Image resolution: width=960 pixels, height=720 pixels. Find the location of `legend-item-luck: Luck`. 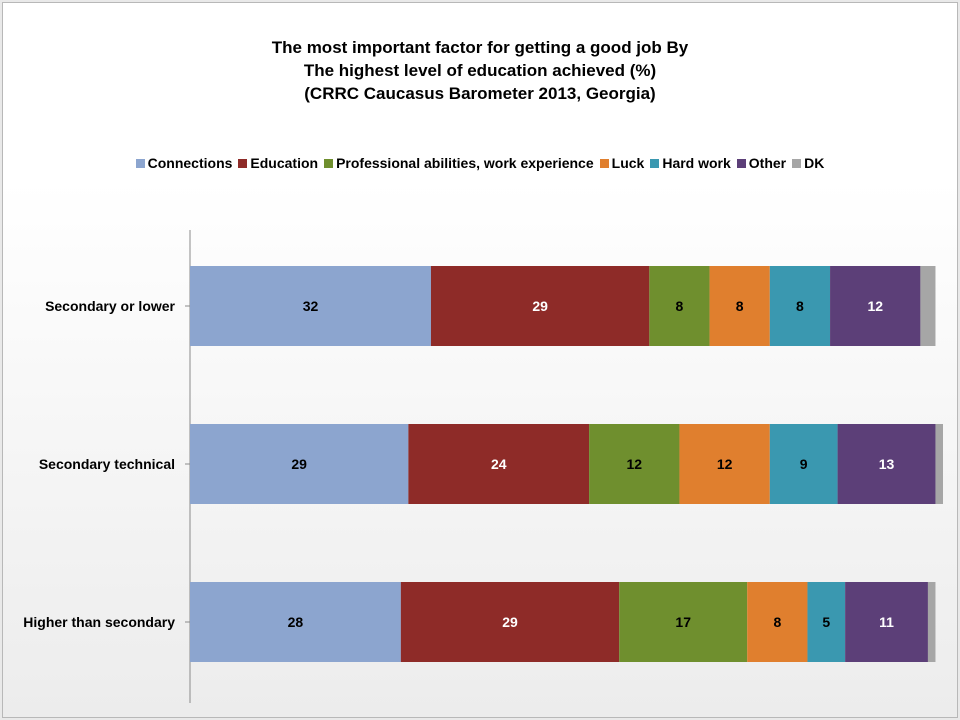

legend-item-luck: Luck is located at coordinates (622, 163).